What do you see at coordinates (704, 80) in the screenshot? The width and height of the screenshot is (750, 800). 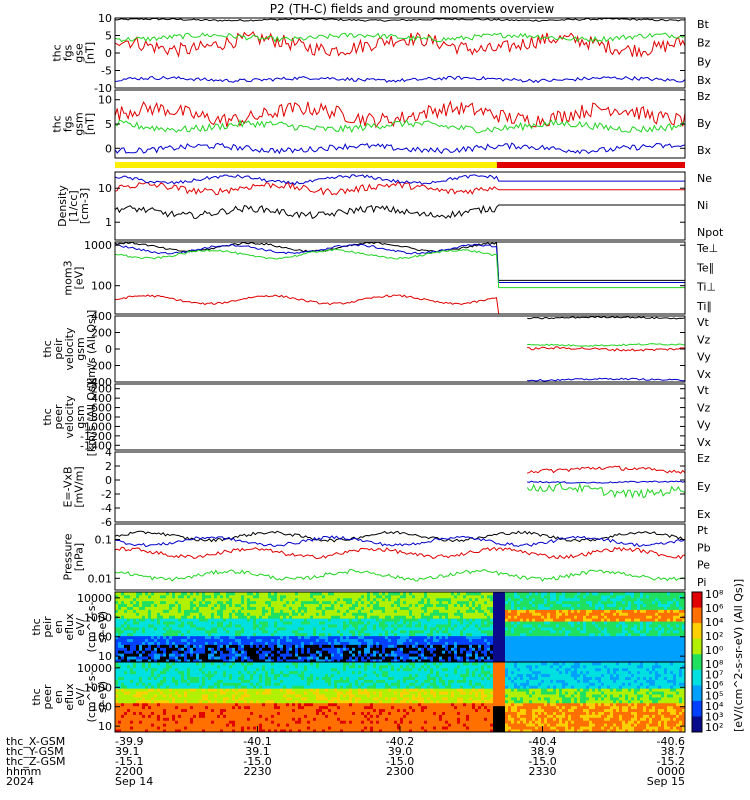 I see `legend-label-Bx: Bx` at bounding box center [704, 80].